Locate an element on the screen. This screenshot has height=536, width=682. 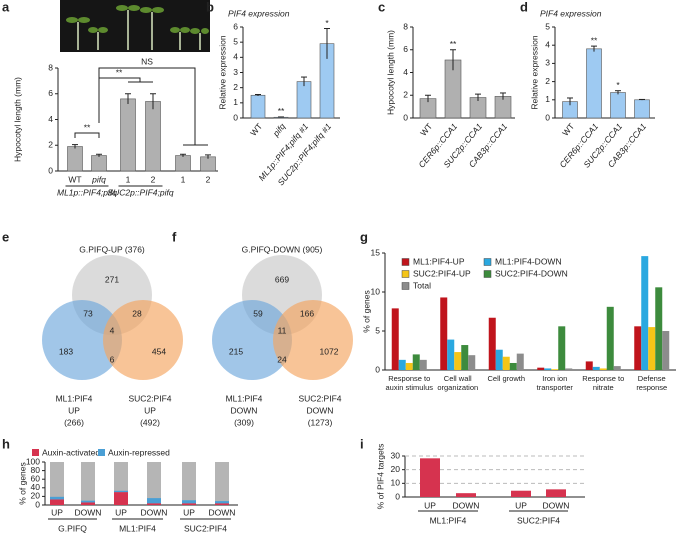
venn-set-label: (1273) is located at coordinates (320, 422).